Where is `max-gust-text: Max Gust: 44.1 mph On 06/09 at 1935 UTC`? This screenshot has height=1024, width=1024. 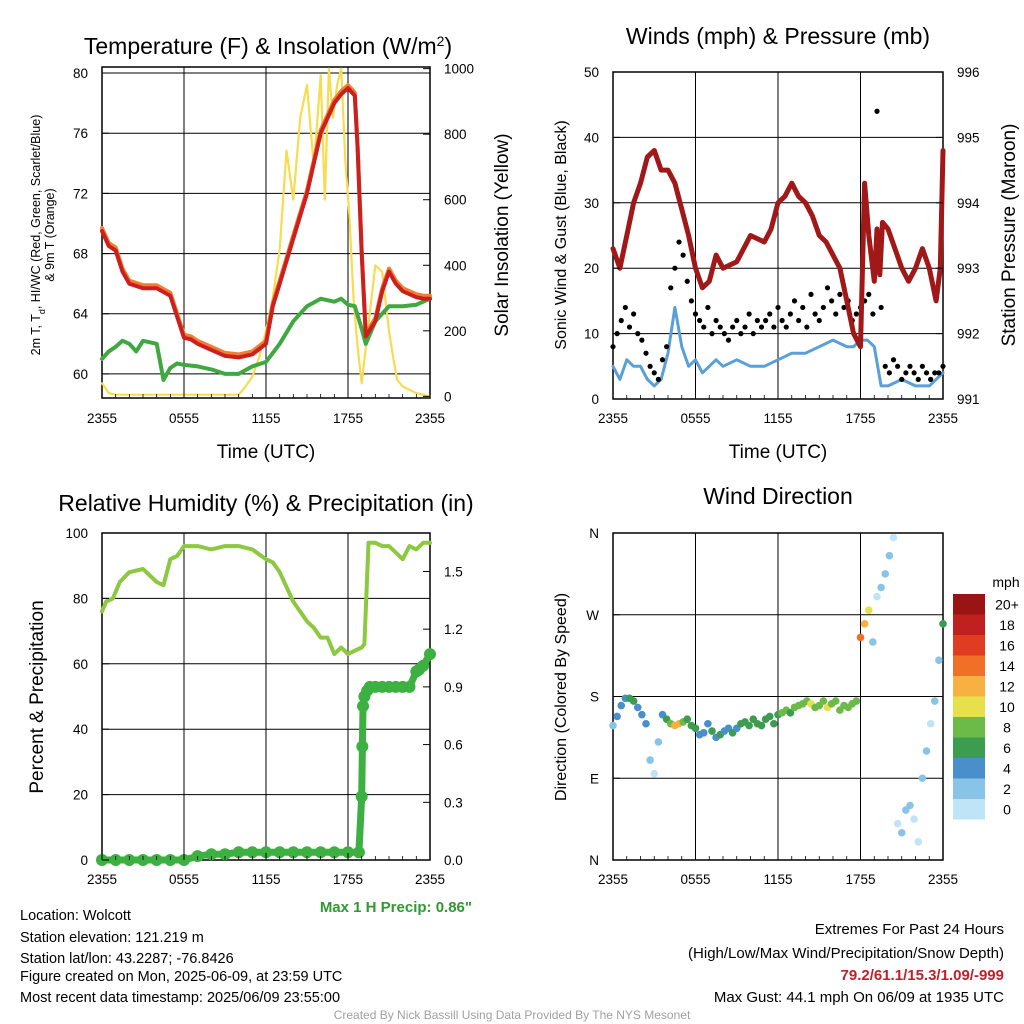 max-gust-text: Max Gust: 44.1 mph On 06/09 at 1935 UTC is located at coordinates (859, 997).